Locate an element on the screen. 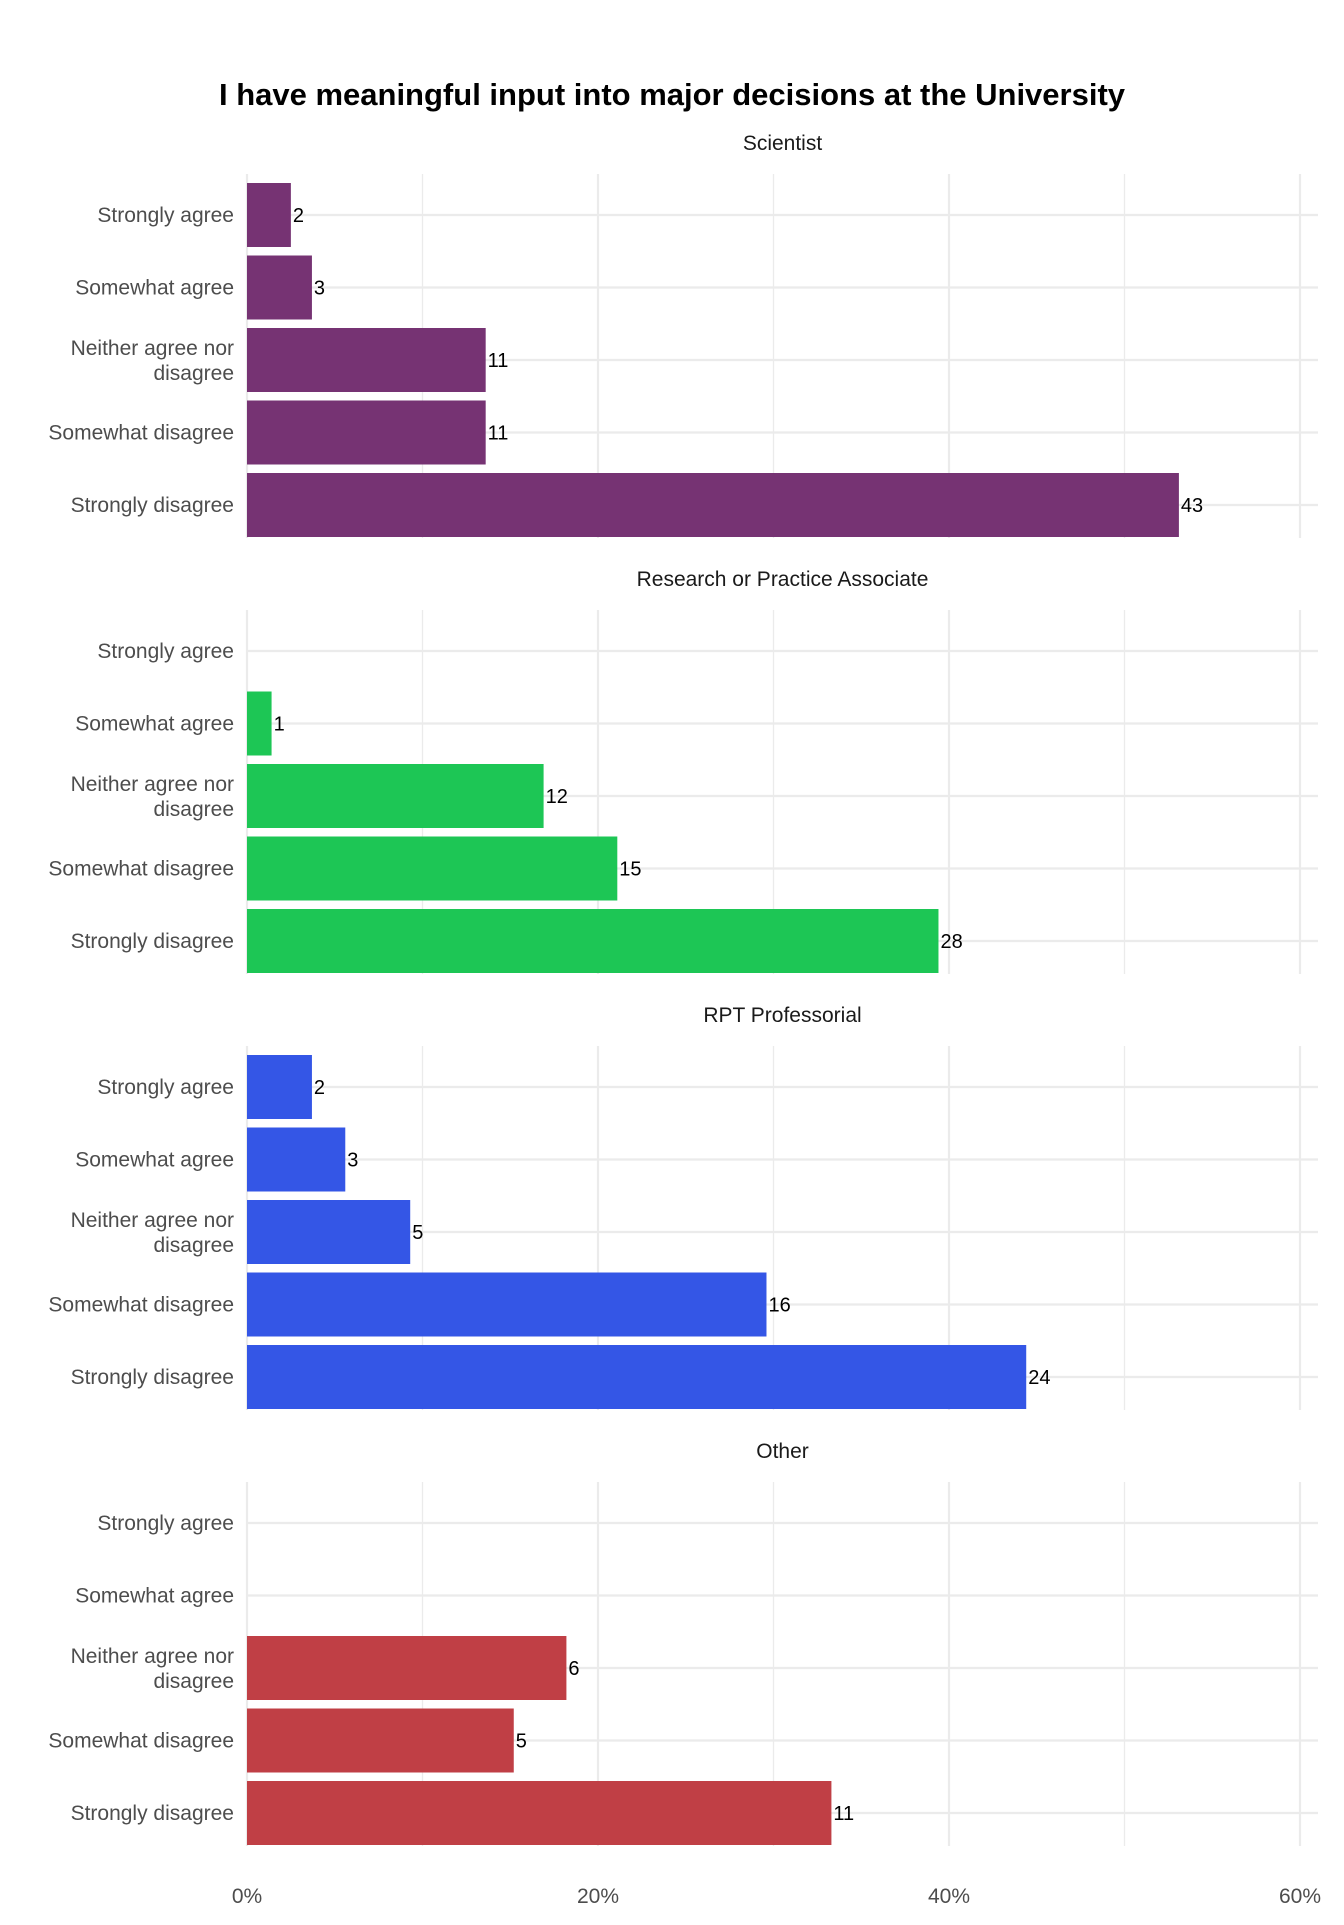 The image size is (1344, 1925). panel-title: Scientist is located at coordinates (783, 143).